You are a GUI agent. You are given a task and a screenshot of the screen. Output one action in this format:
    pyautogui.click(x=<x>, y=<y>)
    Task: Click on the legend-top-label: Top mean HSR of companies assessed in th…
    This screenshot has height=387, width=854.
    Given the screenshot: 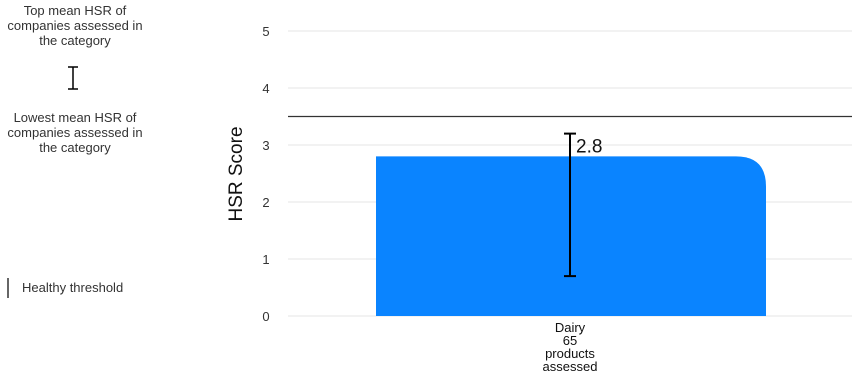 What is the action you would take?
    pyautogui.click(x=75, y=25)
    